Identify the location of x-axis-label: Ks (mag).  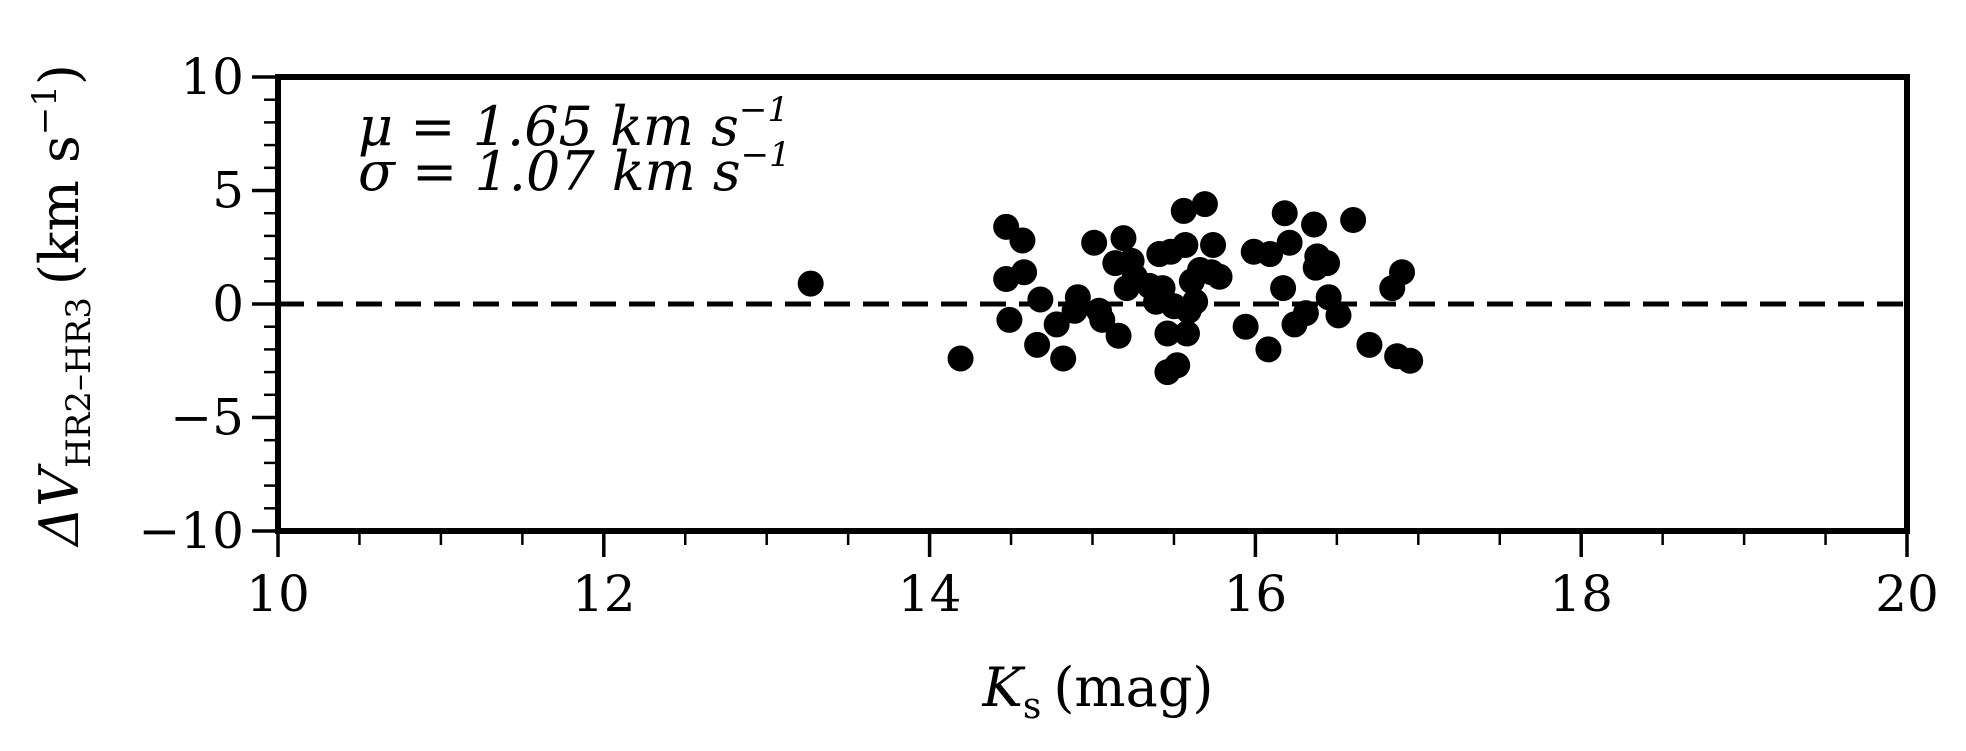
(1098, 691).